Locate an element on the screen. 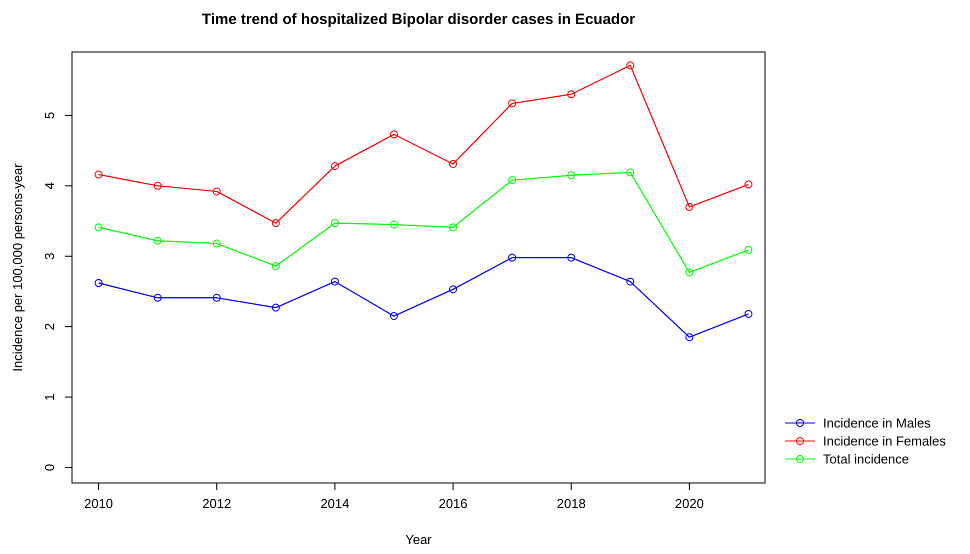 The width and height of the screenshot is (970, 554). chart-title: Time trend of hospitalized Bipolar disorder cases in Ecuador is located at coordinates (419, 19).